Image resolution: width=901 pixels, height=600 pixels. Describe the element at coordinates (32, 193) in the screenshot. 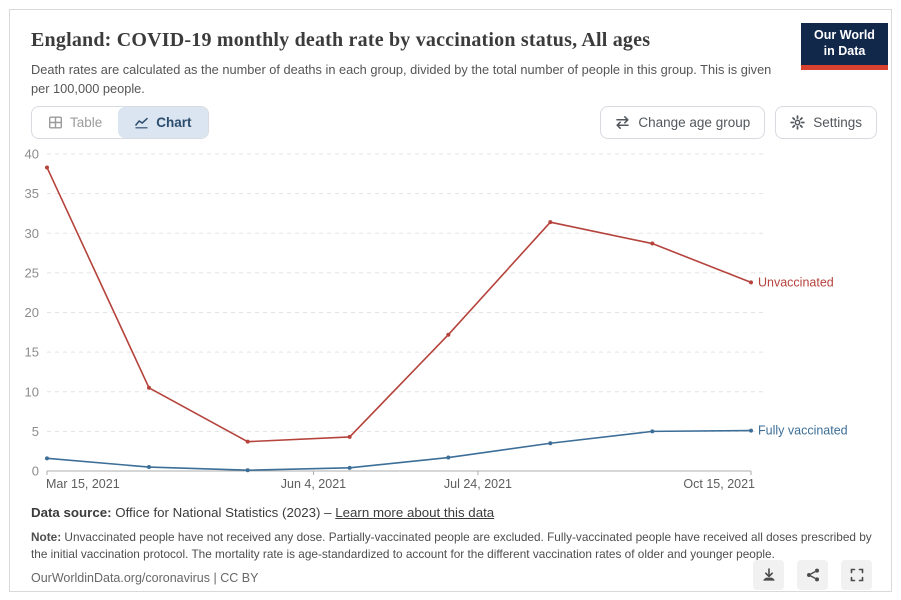

I see `y-tick-label: 35` at that location.